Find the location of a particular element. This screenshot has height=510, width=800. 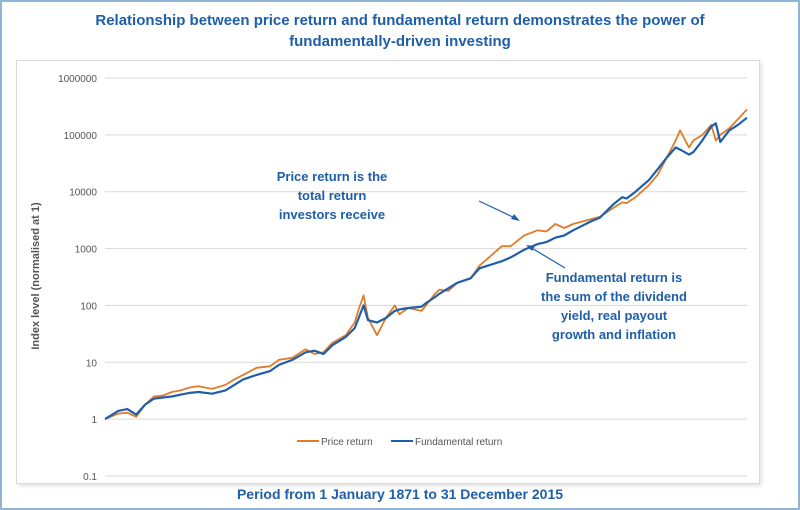

y-axis-label: Index level (normalised at 1) is located at coordinates (36, 276).